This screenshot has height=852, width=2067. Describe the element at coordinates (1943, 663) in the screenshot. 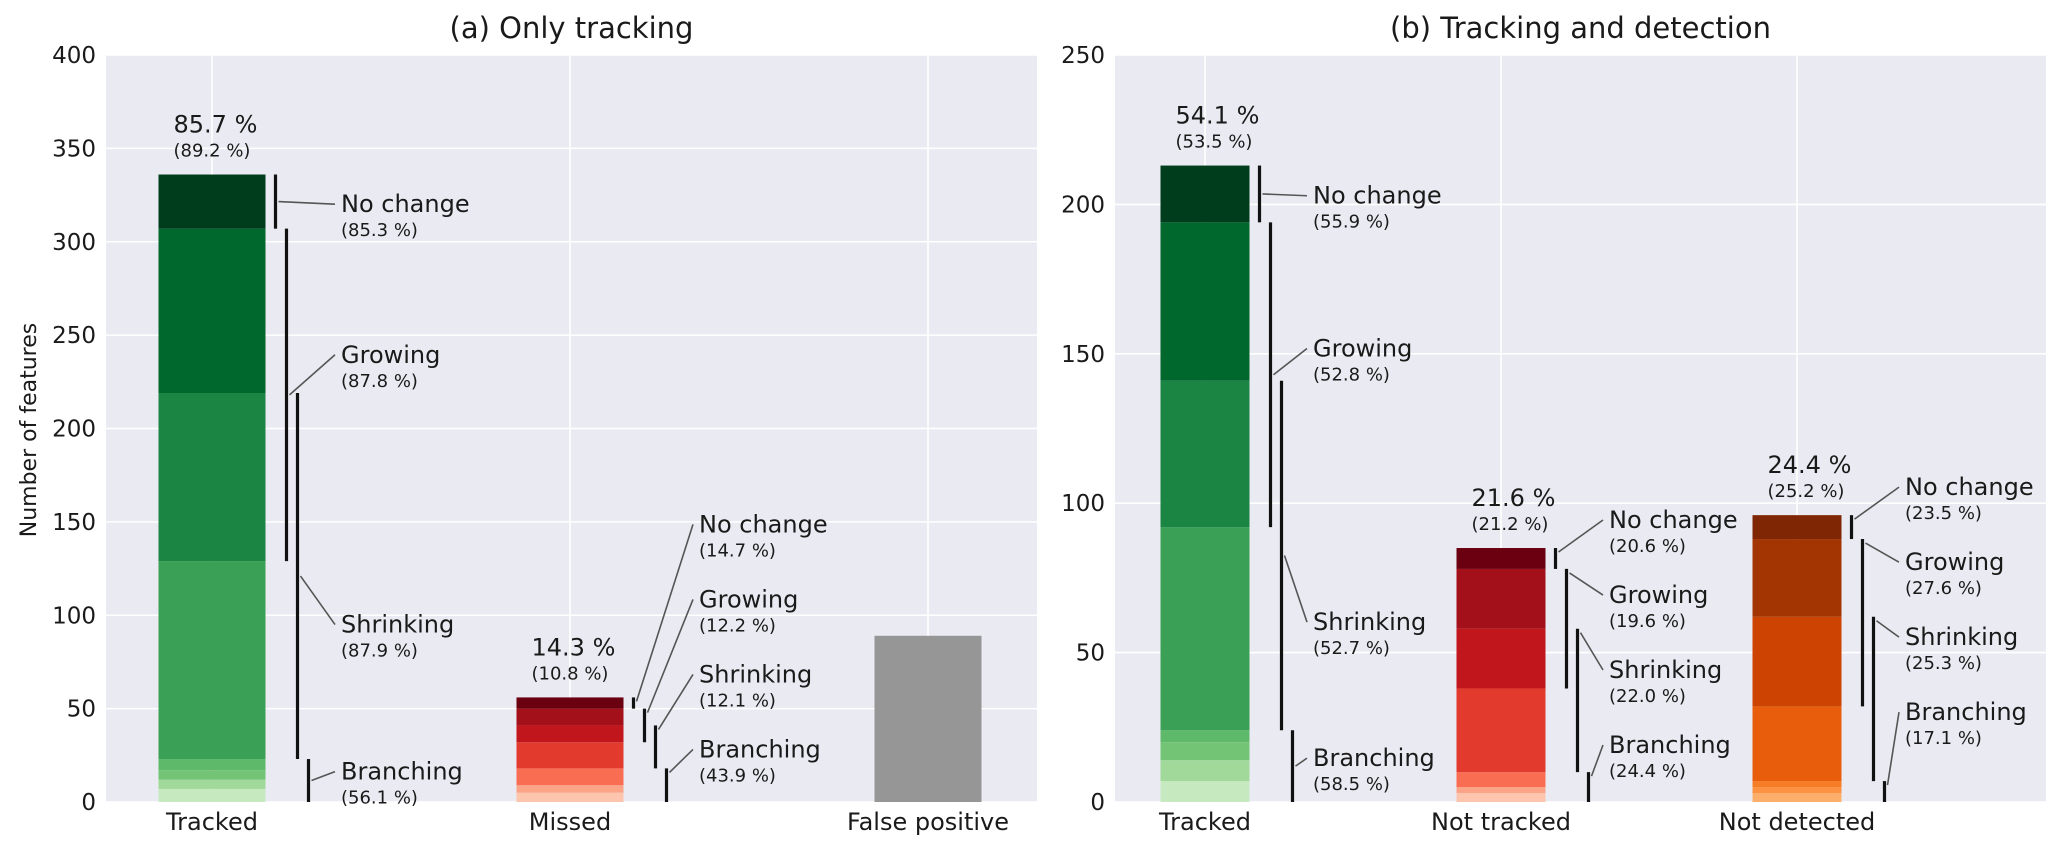

I see `category-sublabel: (25.3 %)` at that location.